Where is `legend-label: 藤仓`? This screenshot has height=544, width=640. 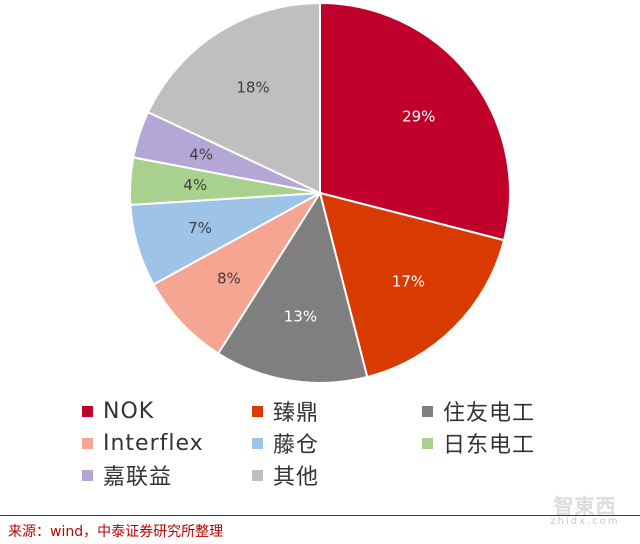 legend-label: 藤仓 is located at coordinates (296, 445).